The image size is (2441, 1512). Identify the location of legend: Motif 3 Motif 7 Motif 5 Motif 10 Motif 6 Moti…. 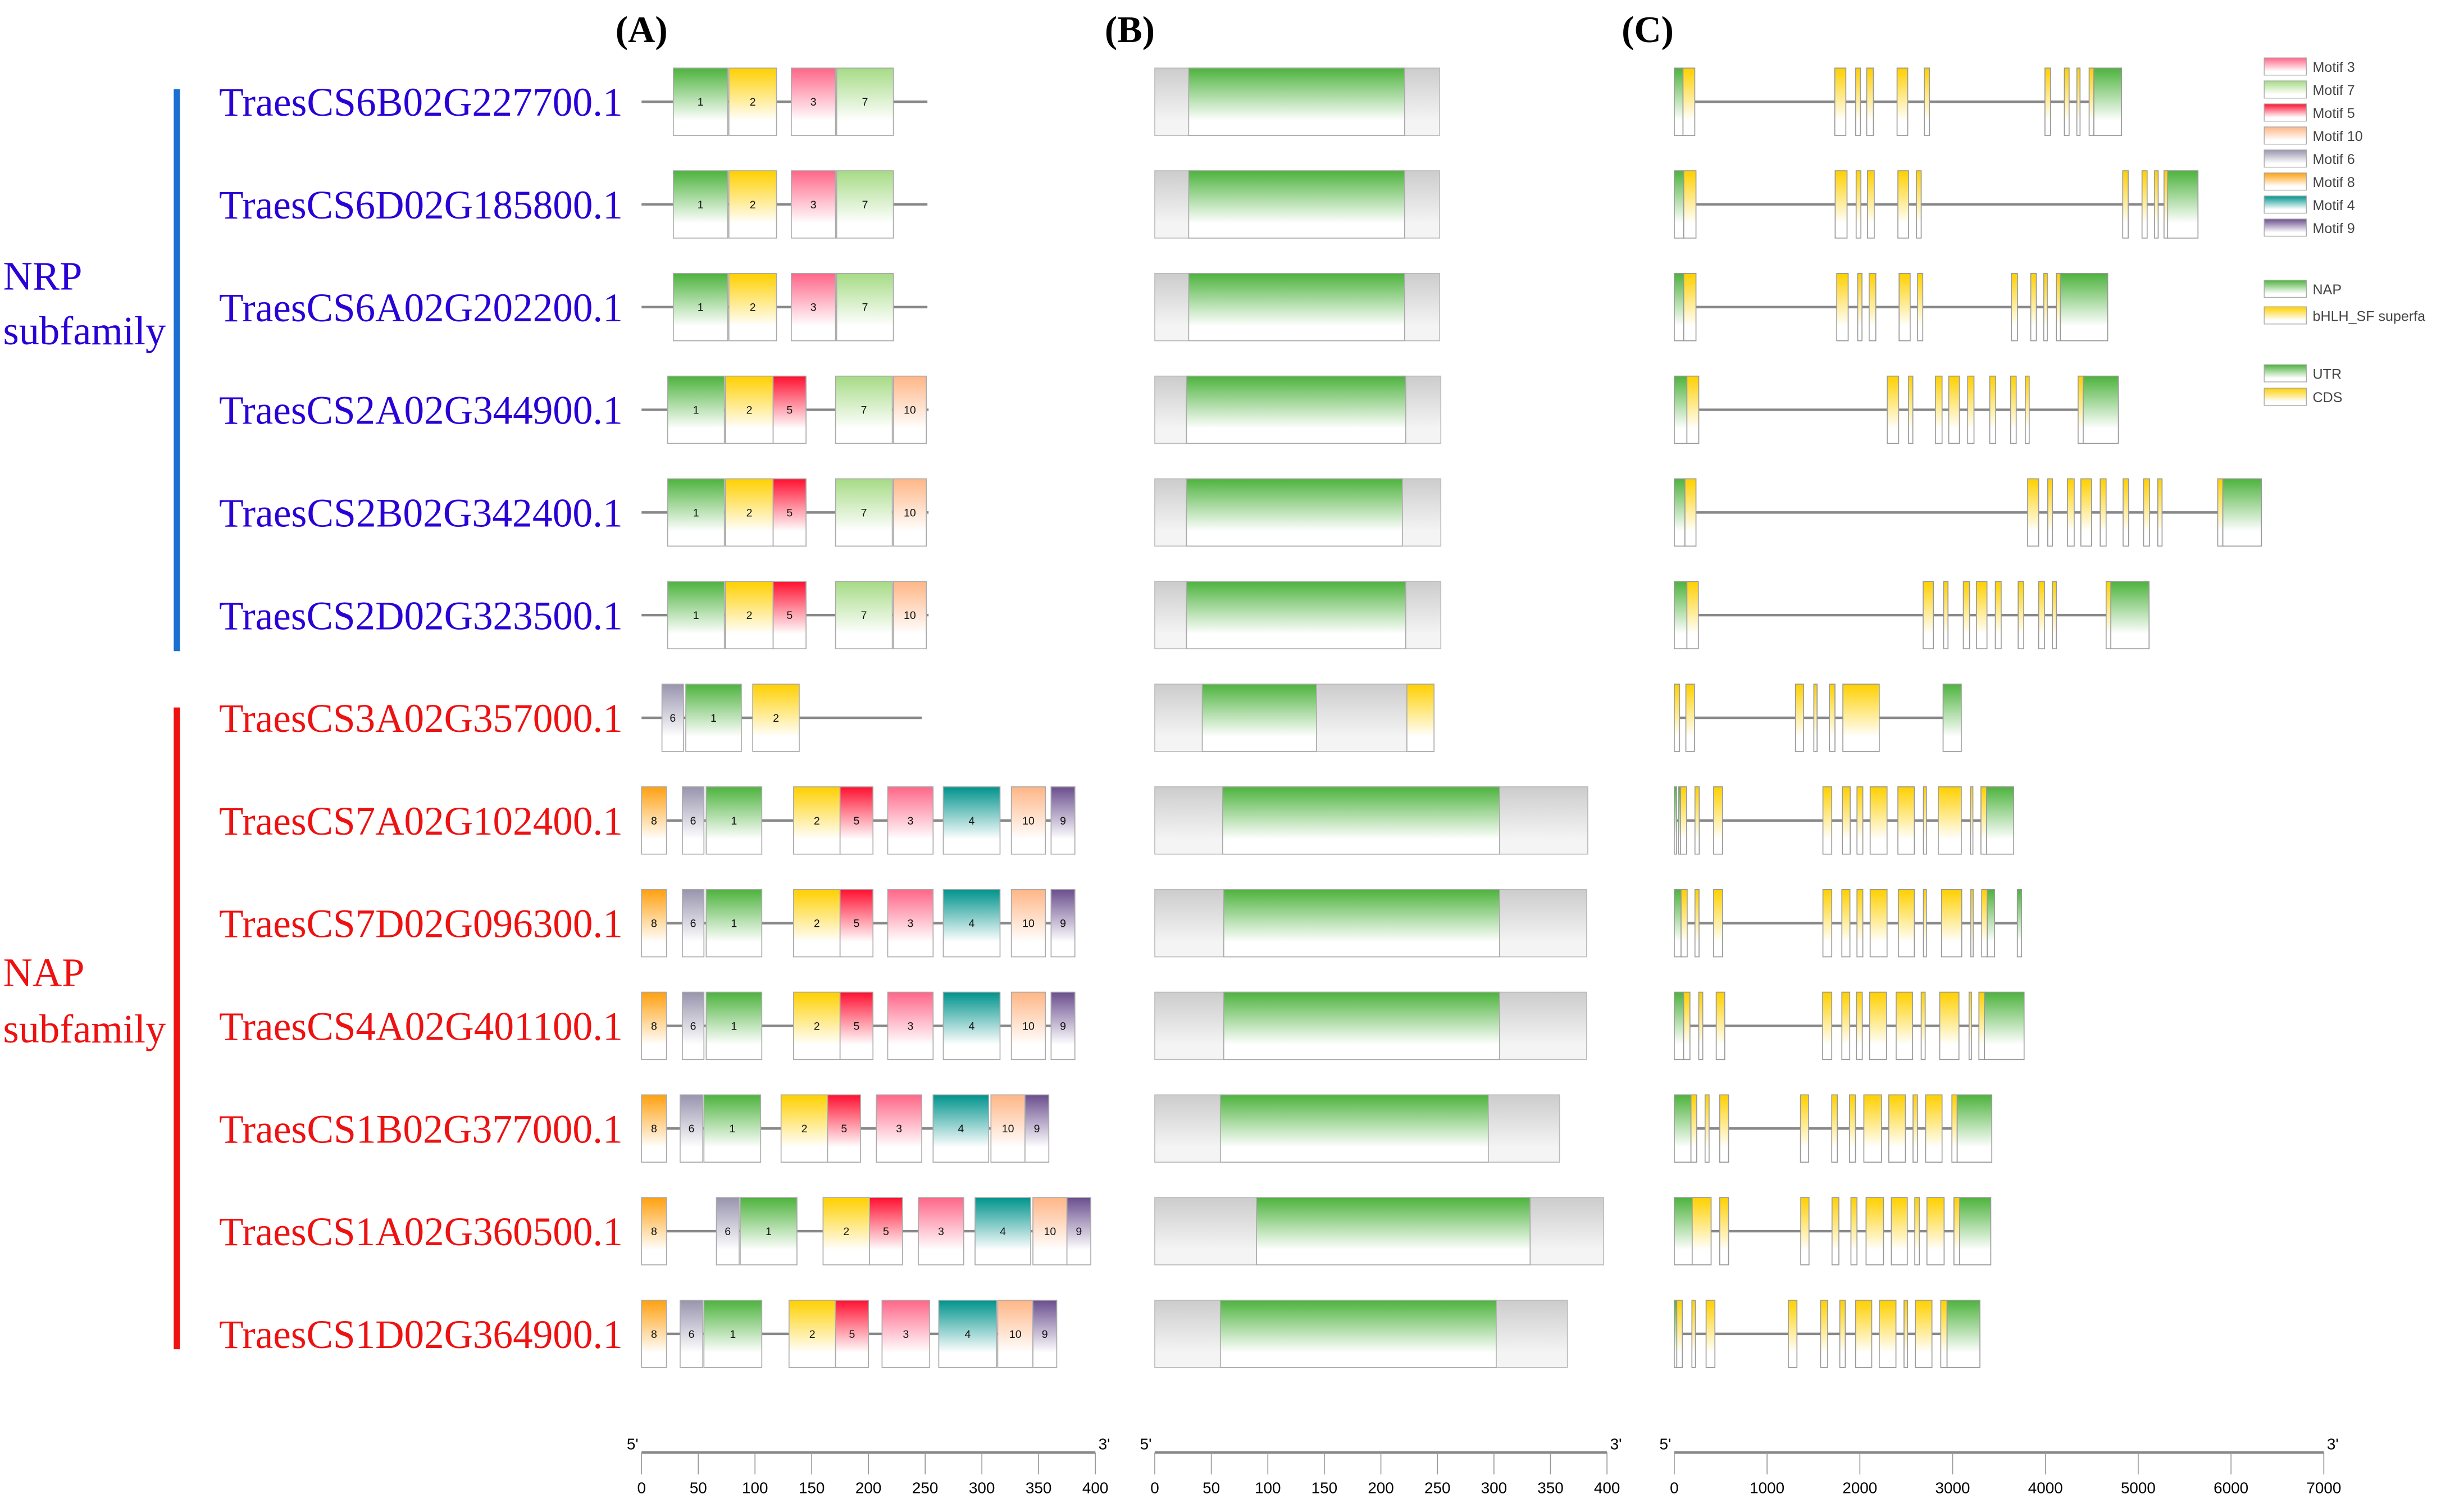
(2344, 231).